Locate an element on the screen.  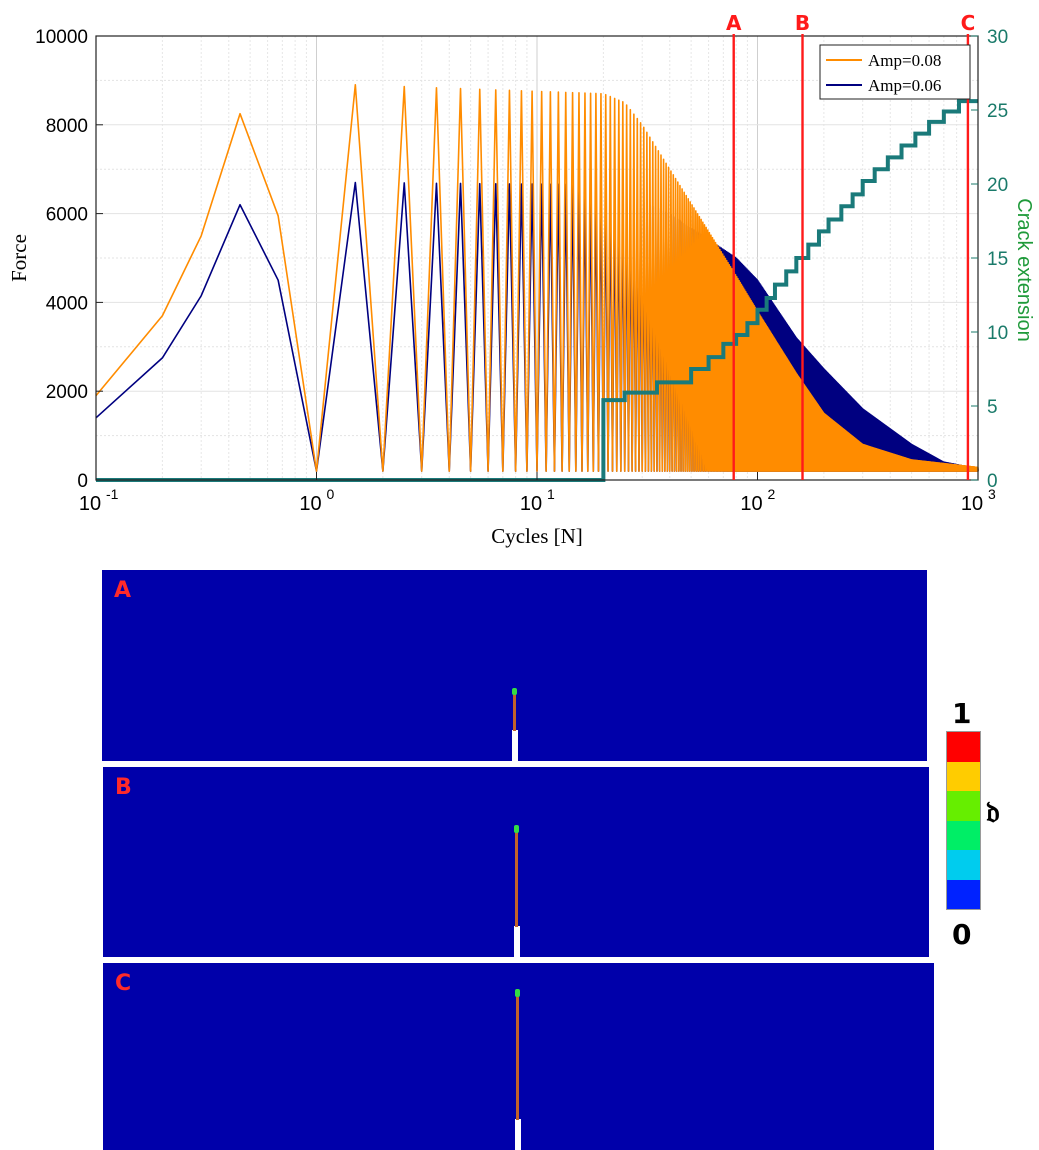
y-tick-label-right: 25 is located at coordinates (997, 111).